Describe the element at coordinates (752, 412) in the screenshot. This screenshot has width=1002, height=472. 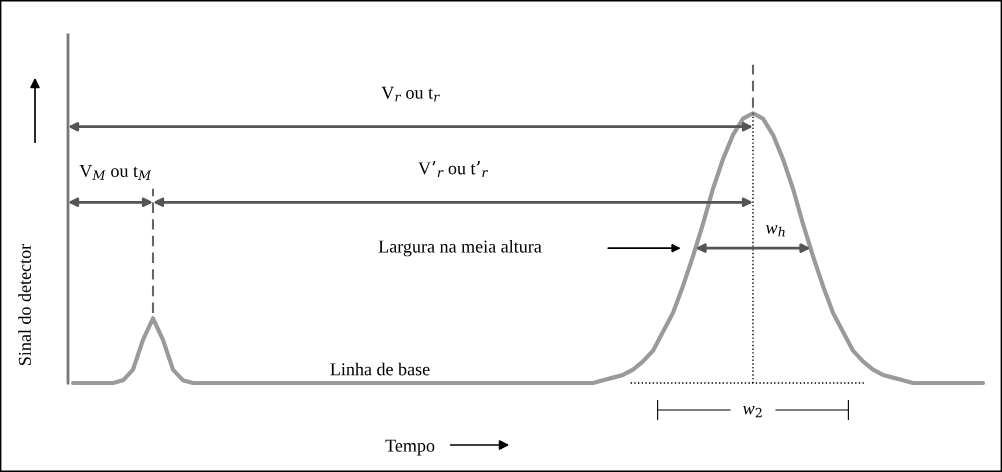
I see `text: w$_{2}$` at that location.